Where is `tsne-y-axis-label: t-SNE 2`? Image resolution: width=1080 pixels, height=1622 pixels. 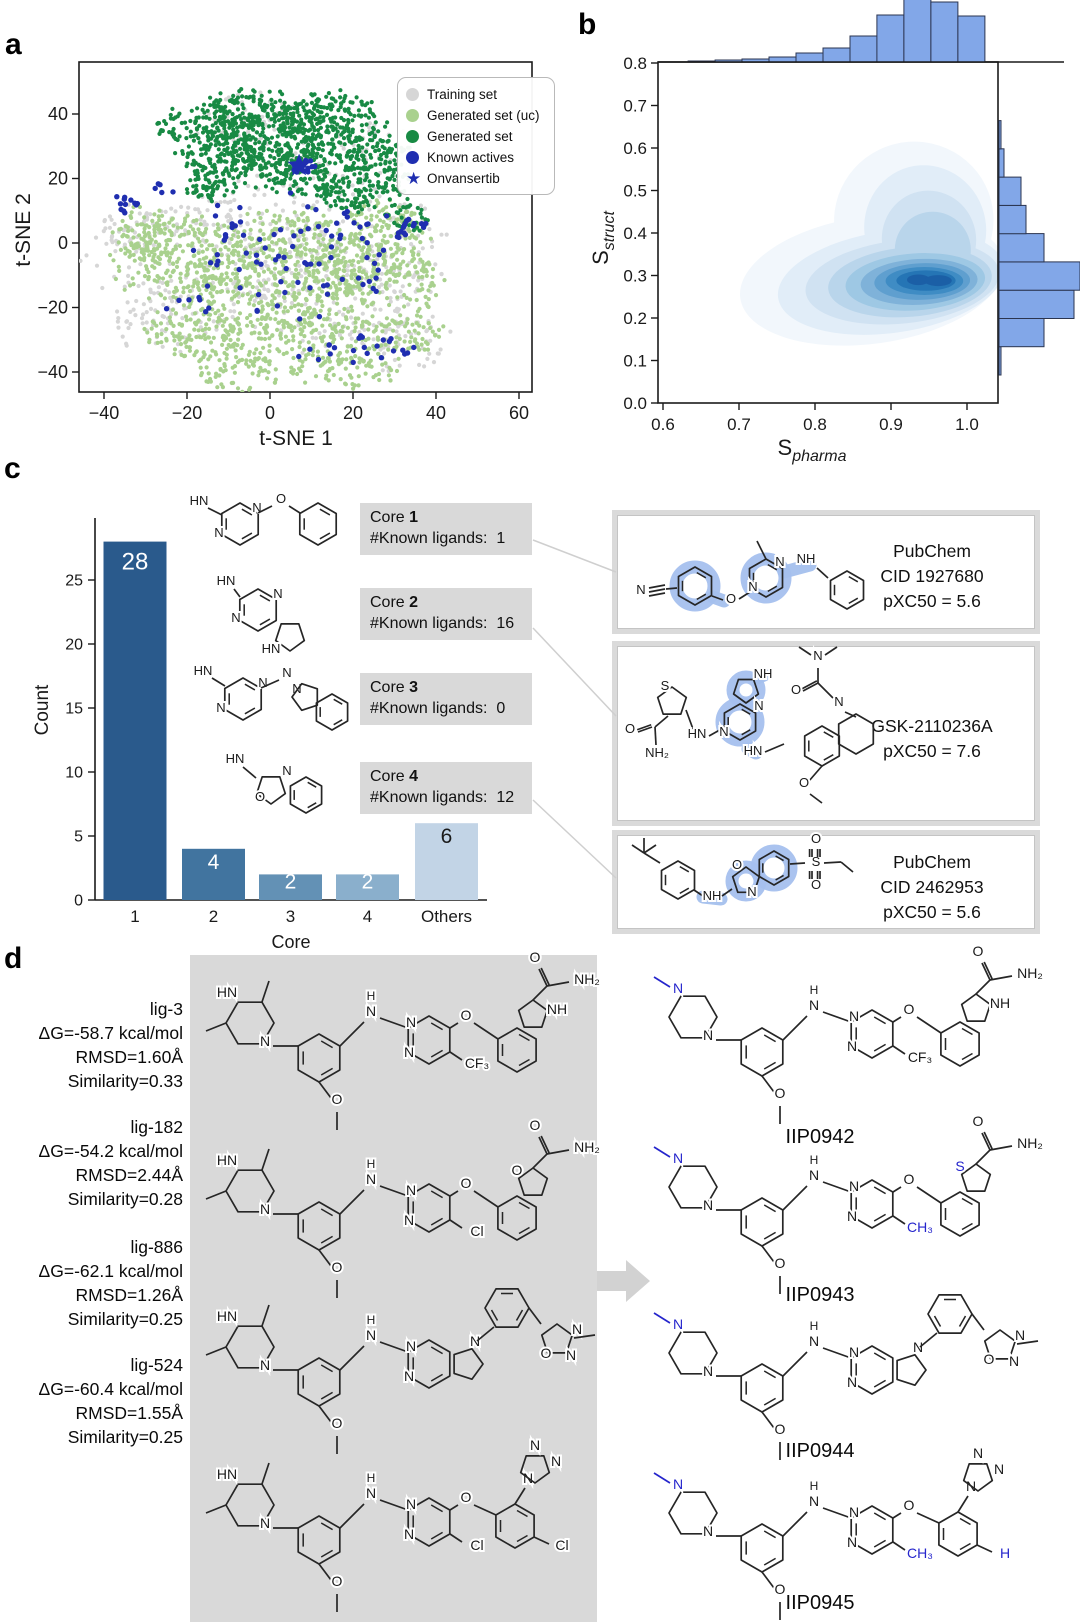 tsne-y-axis-label: t-SNE 2 is located at coordinates (23, 230).